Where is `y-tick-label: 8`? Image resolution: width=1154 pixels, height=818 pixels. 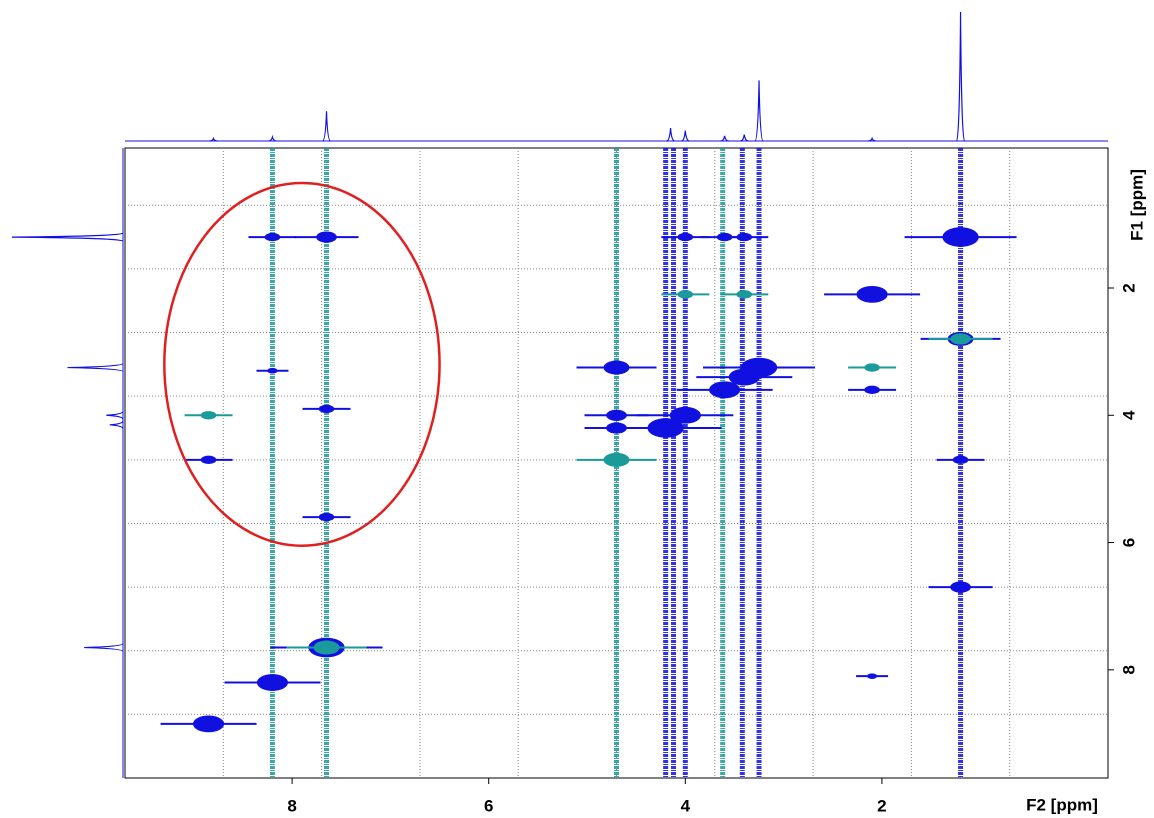
y-tick-label: 8 is located at coordinates (1128, 669).